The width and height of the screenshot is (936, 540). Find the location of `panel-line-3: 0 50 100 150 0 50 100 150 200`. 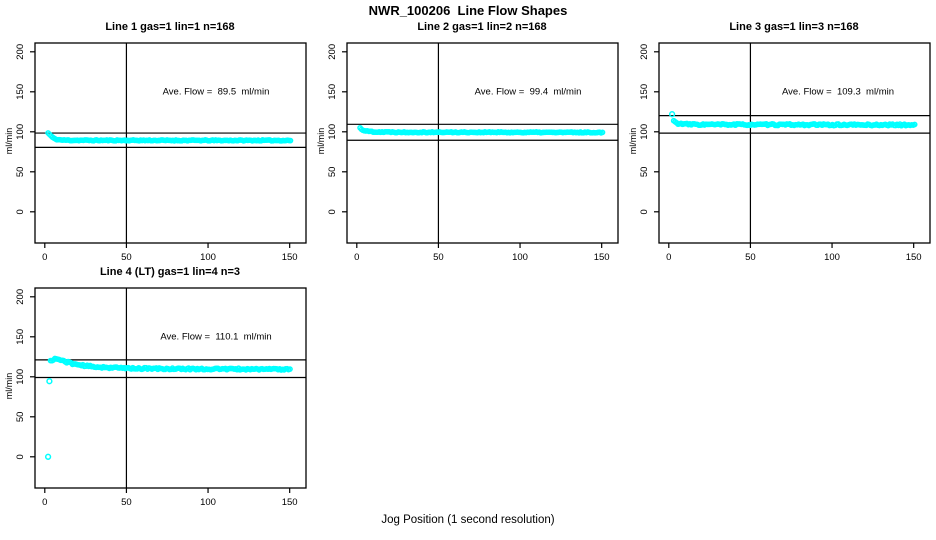

panel-line-3: 0 50 100 150 0 50 100 150 200 is located at coordinates (785, 152).